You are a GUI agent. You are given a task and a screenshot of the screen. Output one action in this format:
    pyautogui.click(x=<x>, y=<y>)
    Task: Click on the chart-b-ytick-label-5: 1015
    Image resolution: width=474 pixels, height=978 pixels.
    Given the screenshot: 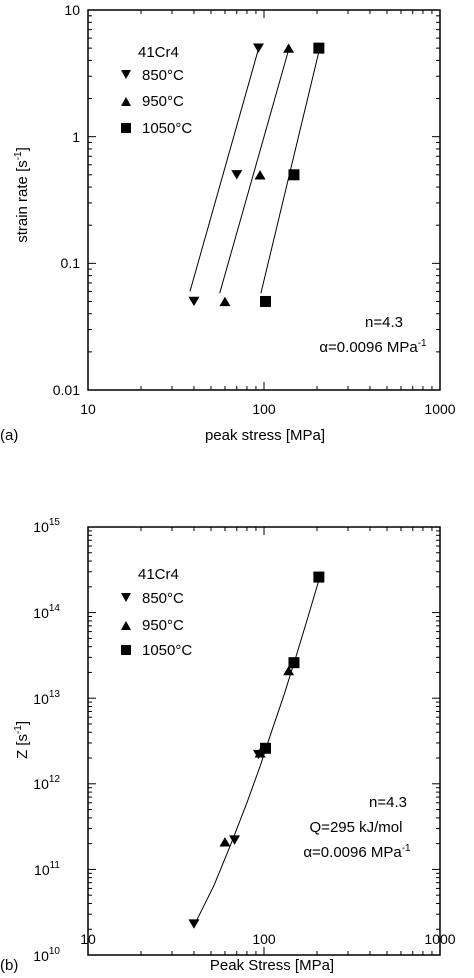 What is the action you would take?
    pyautogui.click(x=46, y=526)
    